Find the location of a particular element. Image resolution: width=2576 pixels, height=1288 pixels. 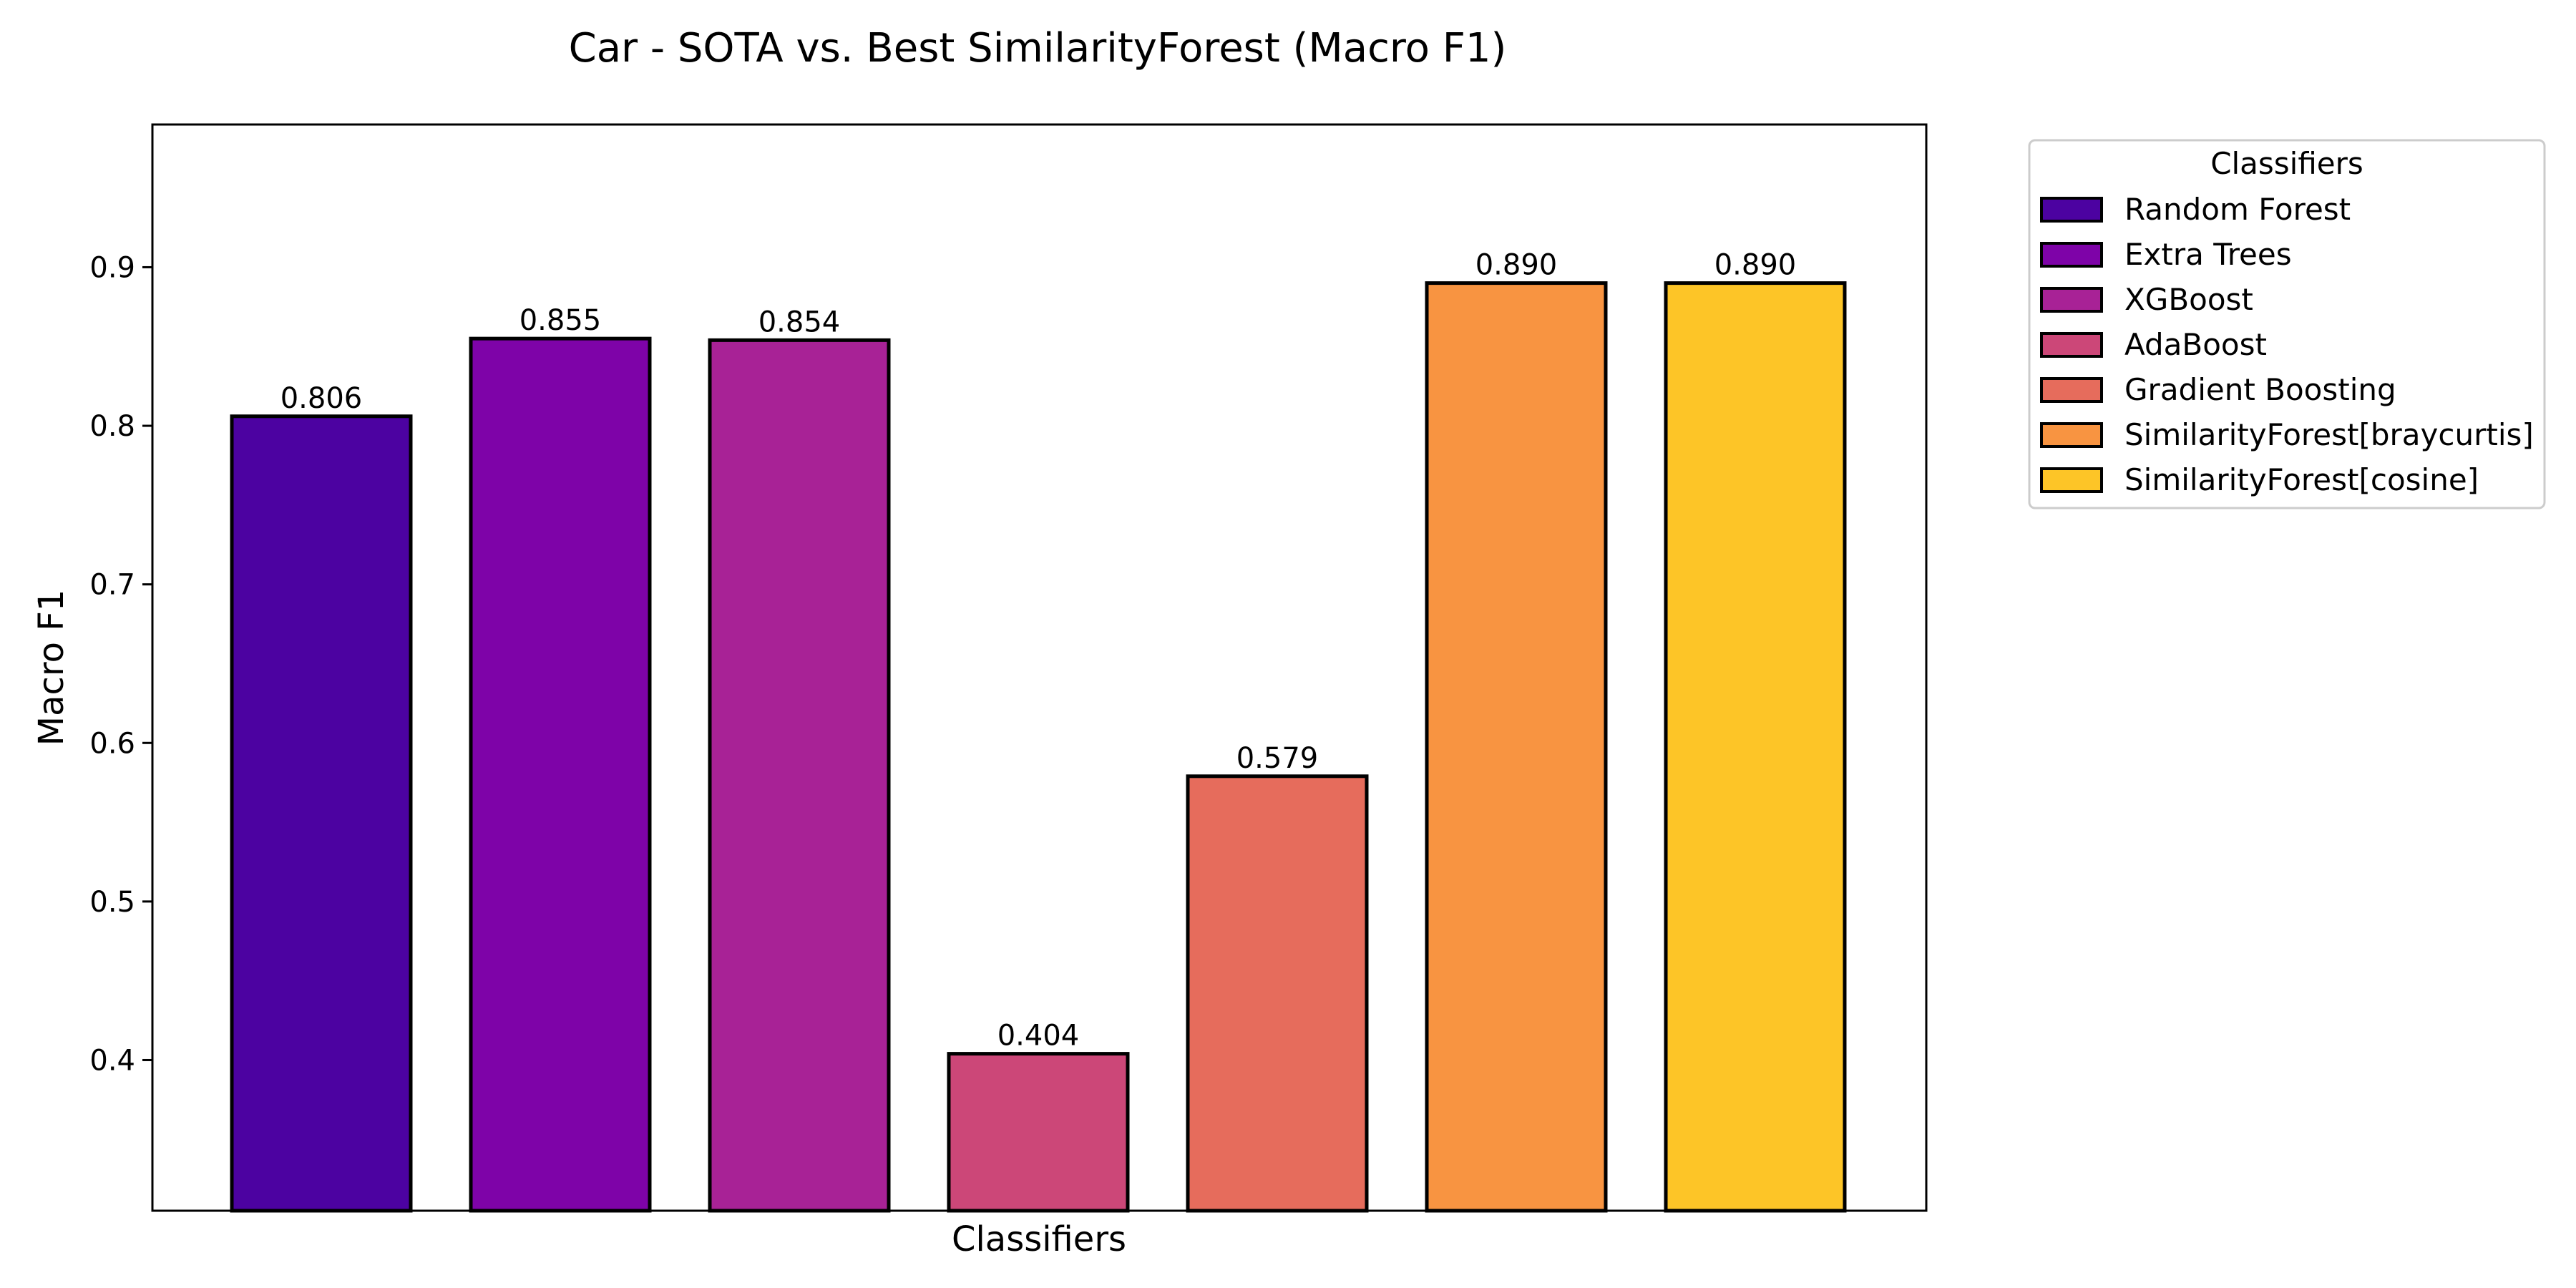

bar-value-label: 0.806 is located at coordinates (321, 398).